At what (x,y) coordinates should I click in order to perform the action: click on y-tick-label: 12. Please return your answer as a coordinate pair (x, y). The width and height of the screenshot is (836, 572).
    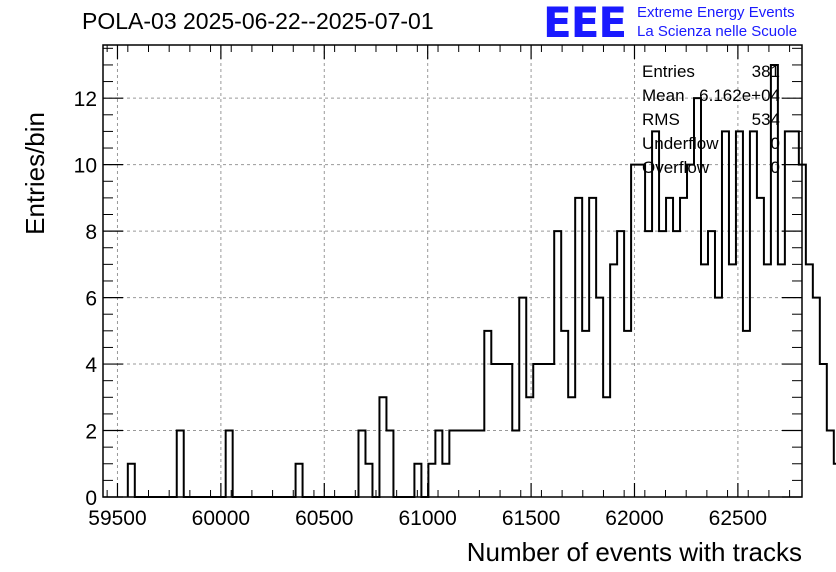
    Looking at the image, I should click on (85, 99).